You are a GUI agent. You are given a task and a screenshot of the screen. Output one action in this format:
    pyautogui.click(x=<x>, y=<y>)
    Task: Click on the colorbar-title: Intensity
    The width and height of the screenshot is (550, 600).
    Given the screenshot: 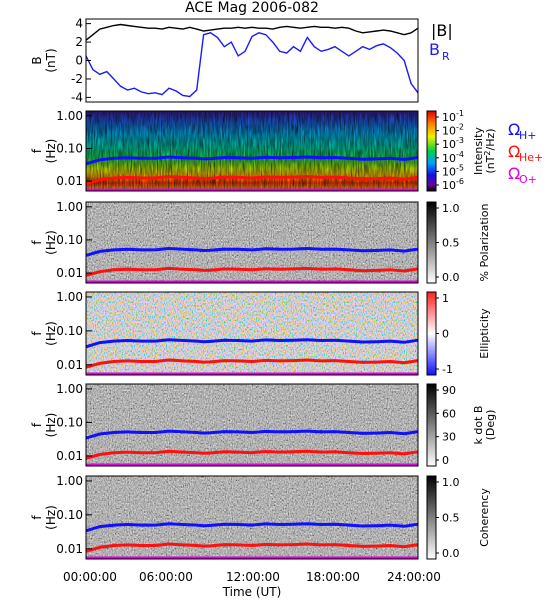 What is the action you would take?
    pyautogui.click(x=478, y=151)
    